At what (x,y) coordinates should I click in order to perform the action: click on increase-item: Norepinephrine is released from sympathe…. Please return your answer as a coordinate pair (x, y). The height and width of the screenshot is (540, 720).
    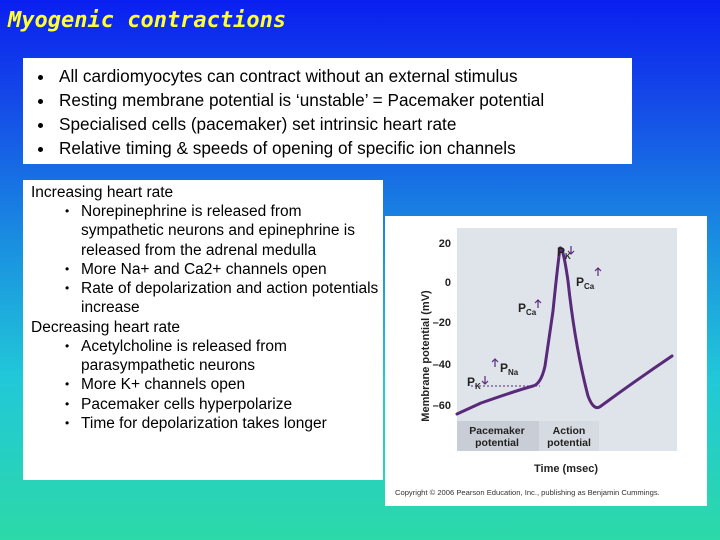
    Looking at the image, I should click on (224, 231).